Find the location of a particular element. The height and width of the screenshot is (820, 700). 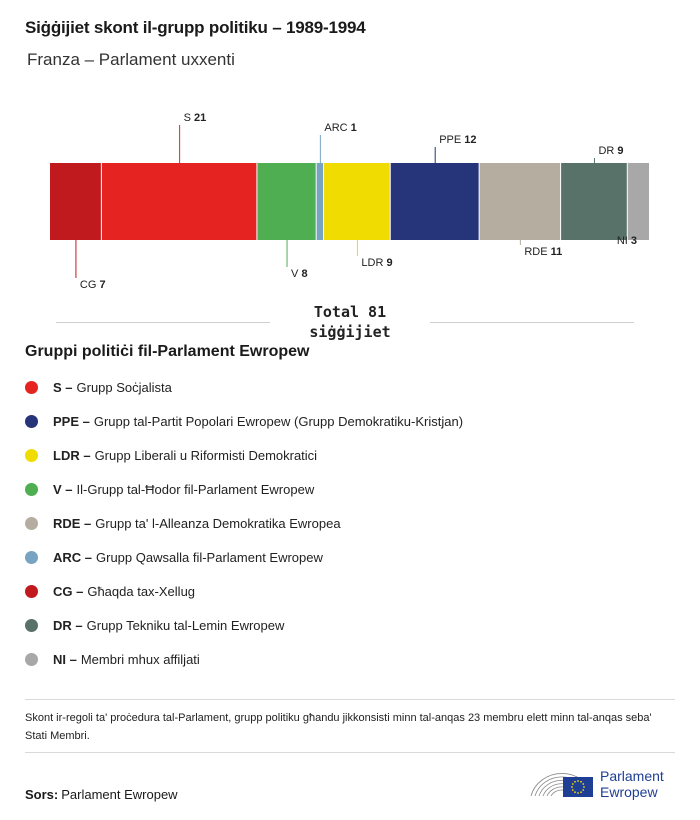

legend-group-name: Membri mhux affiljati is located at coordinates (140, 659).